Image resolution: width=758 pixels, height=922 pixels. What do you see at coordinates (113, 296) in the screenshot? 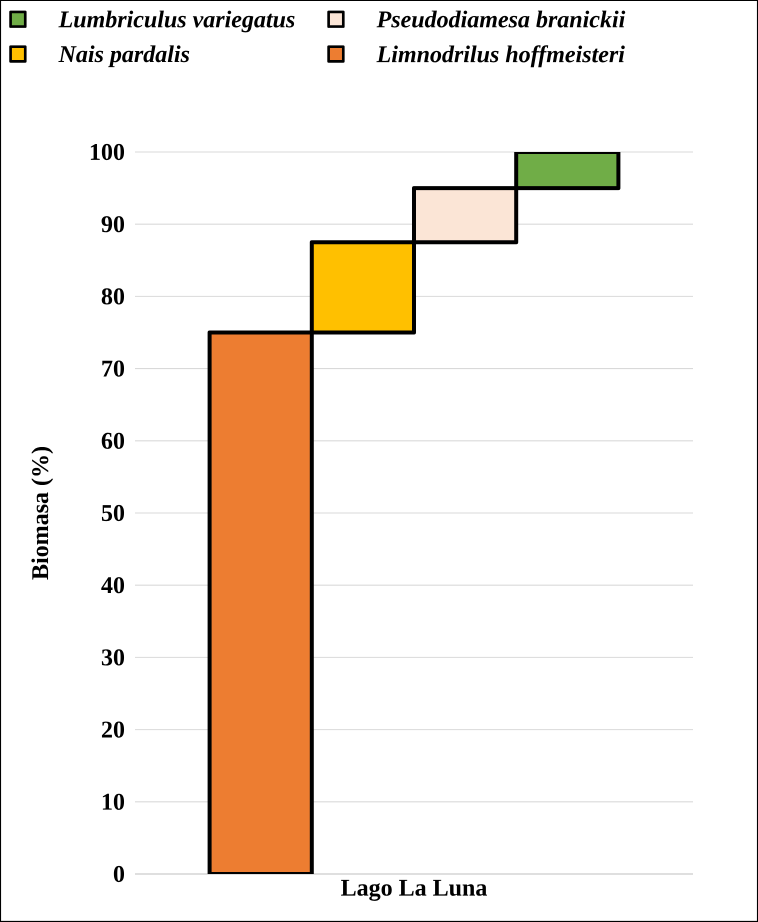
I see `y-tick-label: 80` at bounding box center [113, 296].